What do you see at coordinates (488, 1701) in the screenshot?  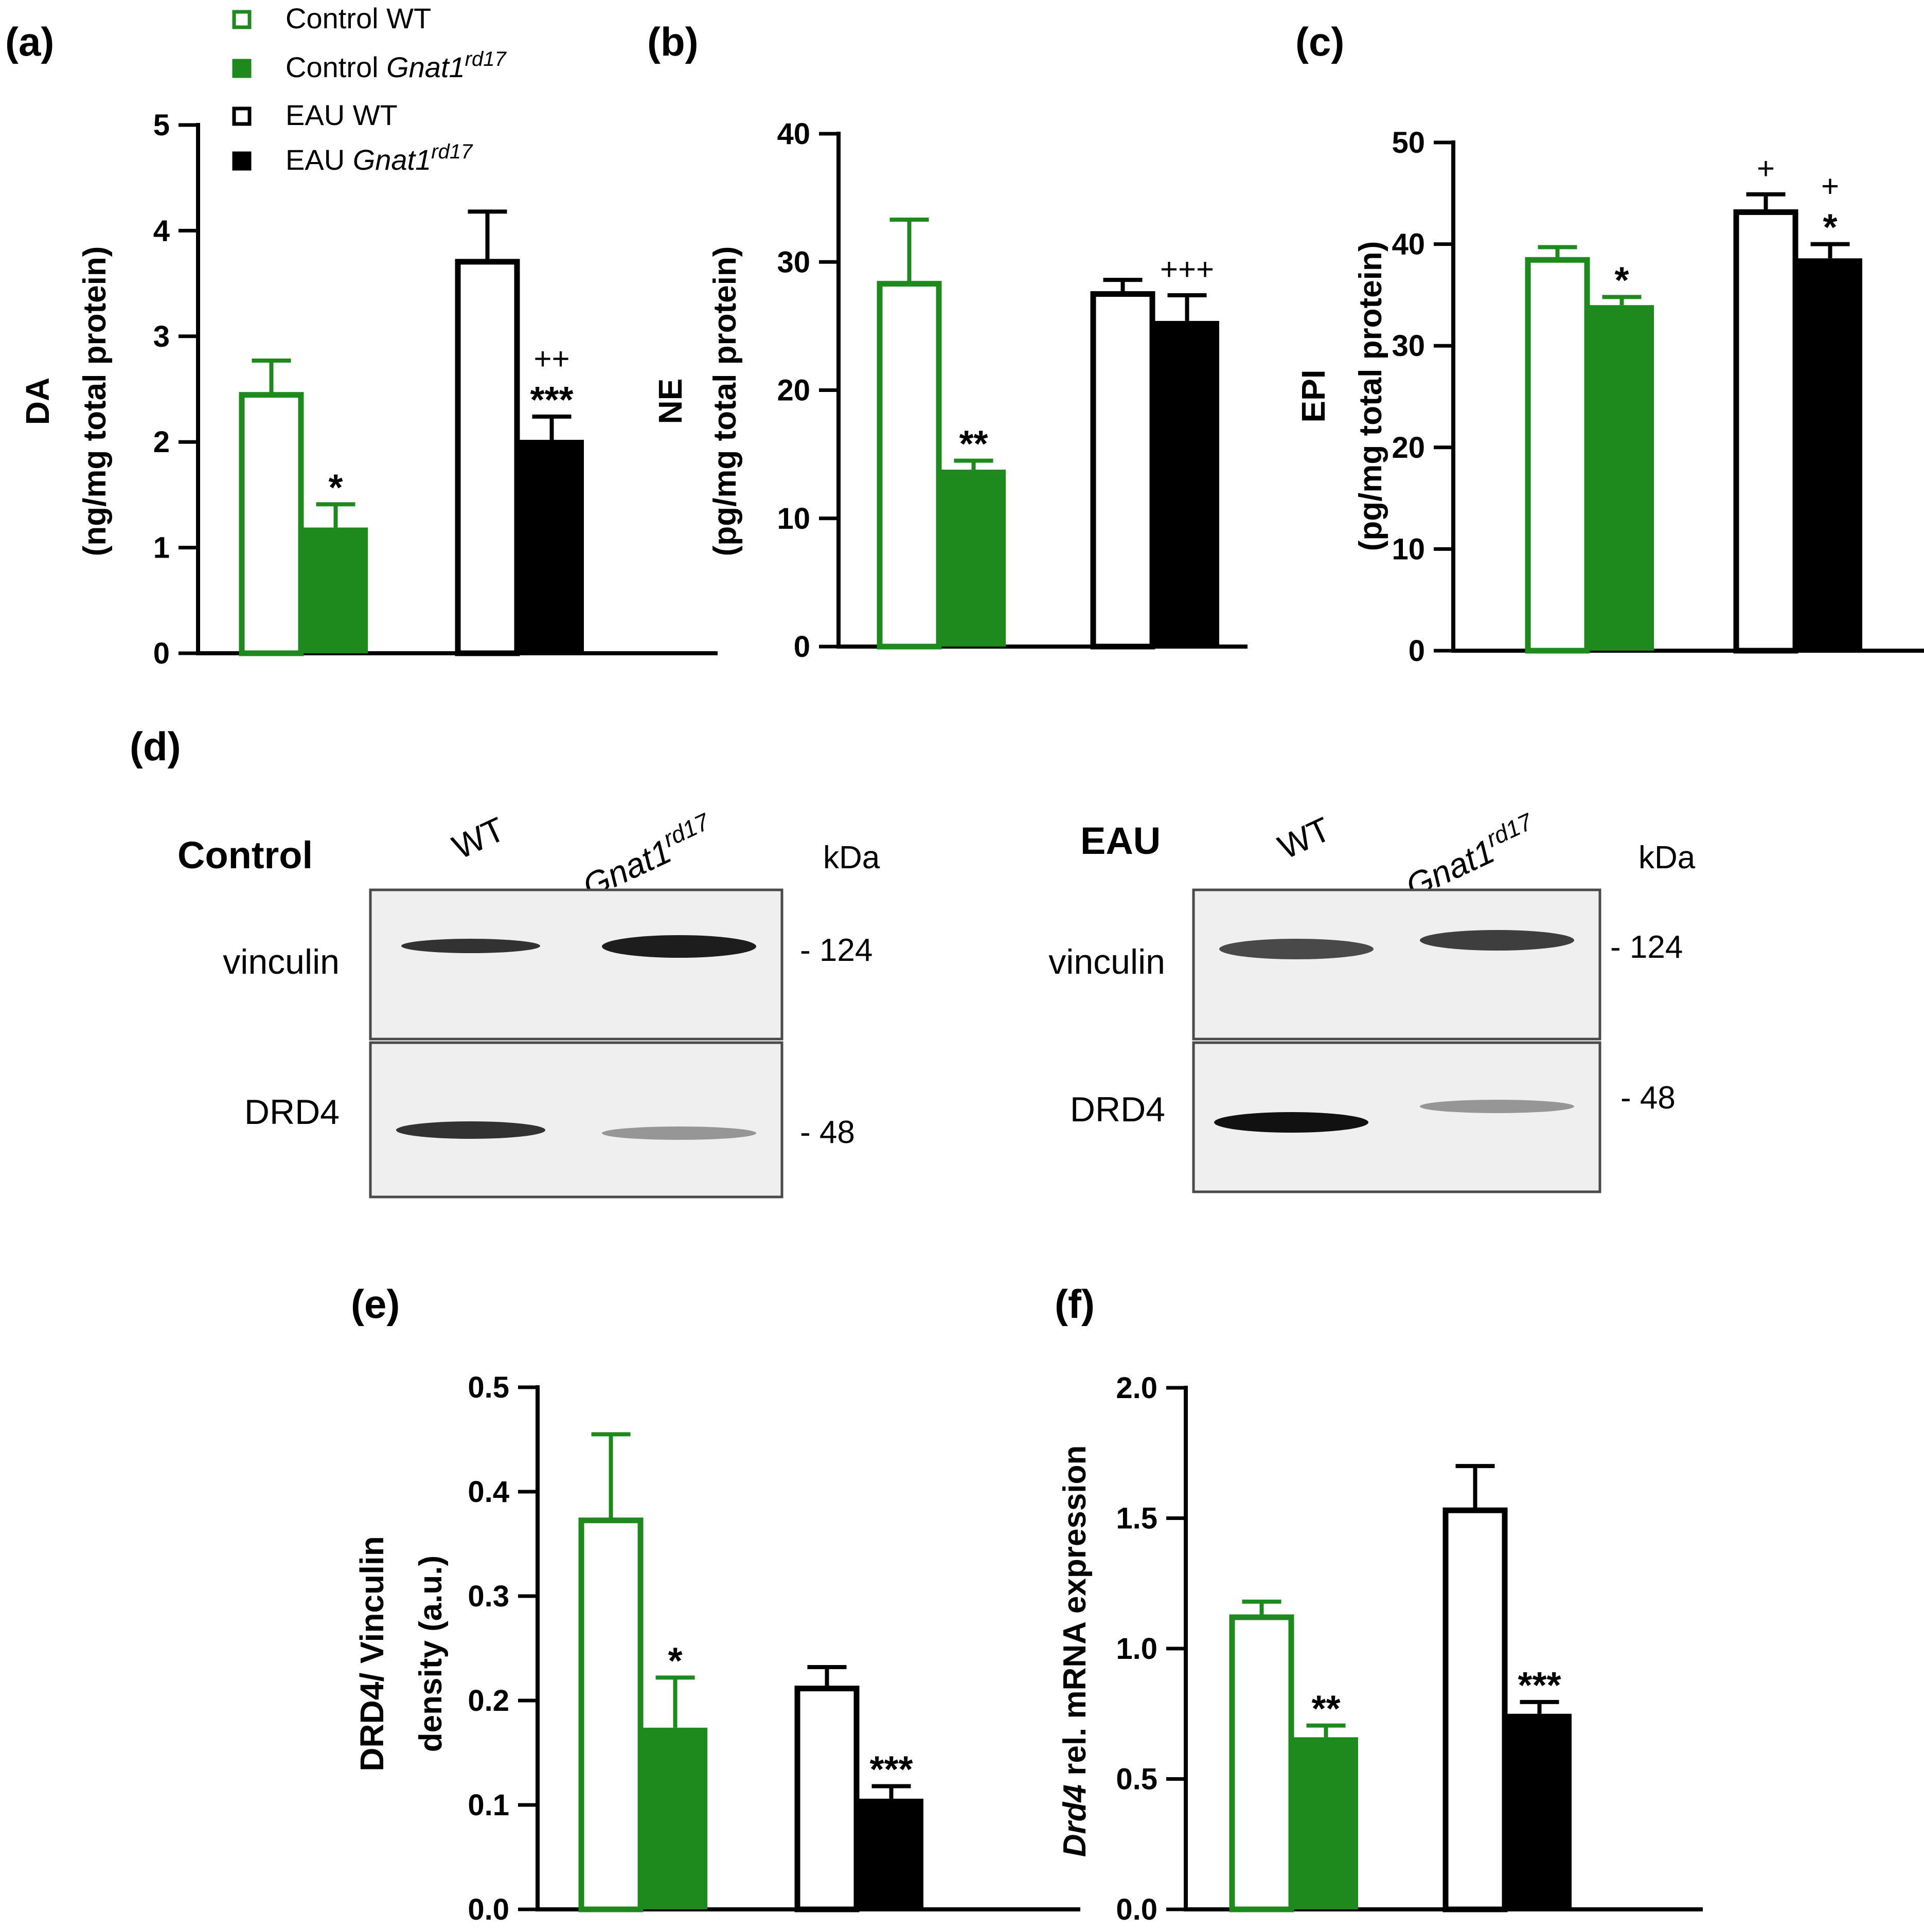 I see `y-tick-label: 0.2` at bounding box center [488, 1701].